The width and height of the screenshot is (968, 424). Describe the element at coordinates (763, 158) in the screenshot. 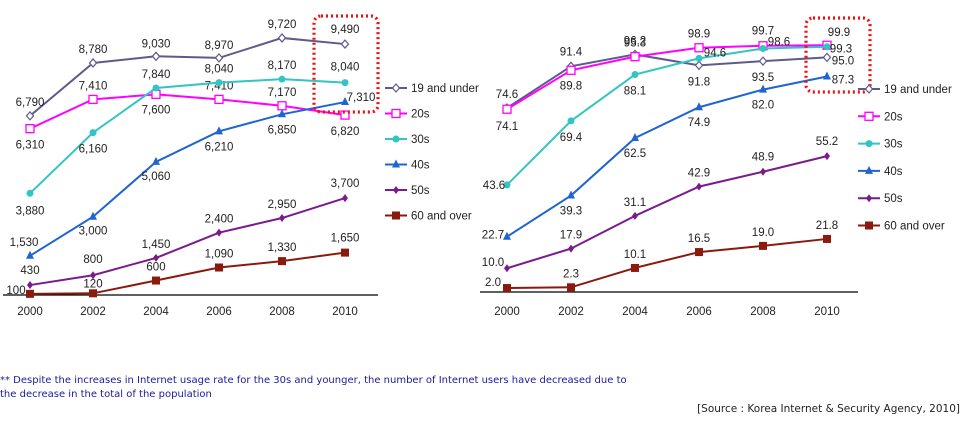

I see `data-label: 48.9` at that location.